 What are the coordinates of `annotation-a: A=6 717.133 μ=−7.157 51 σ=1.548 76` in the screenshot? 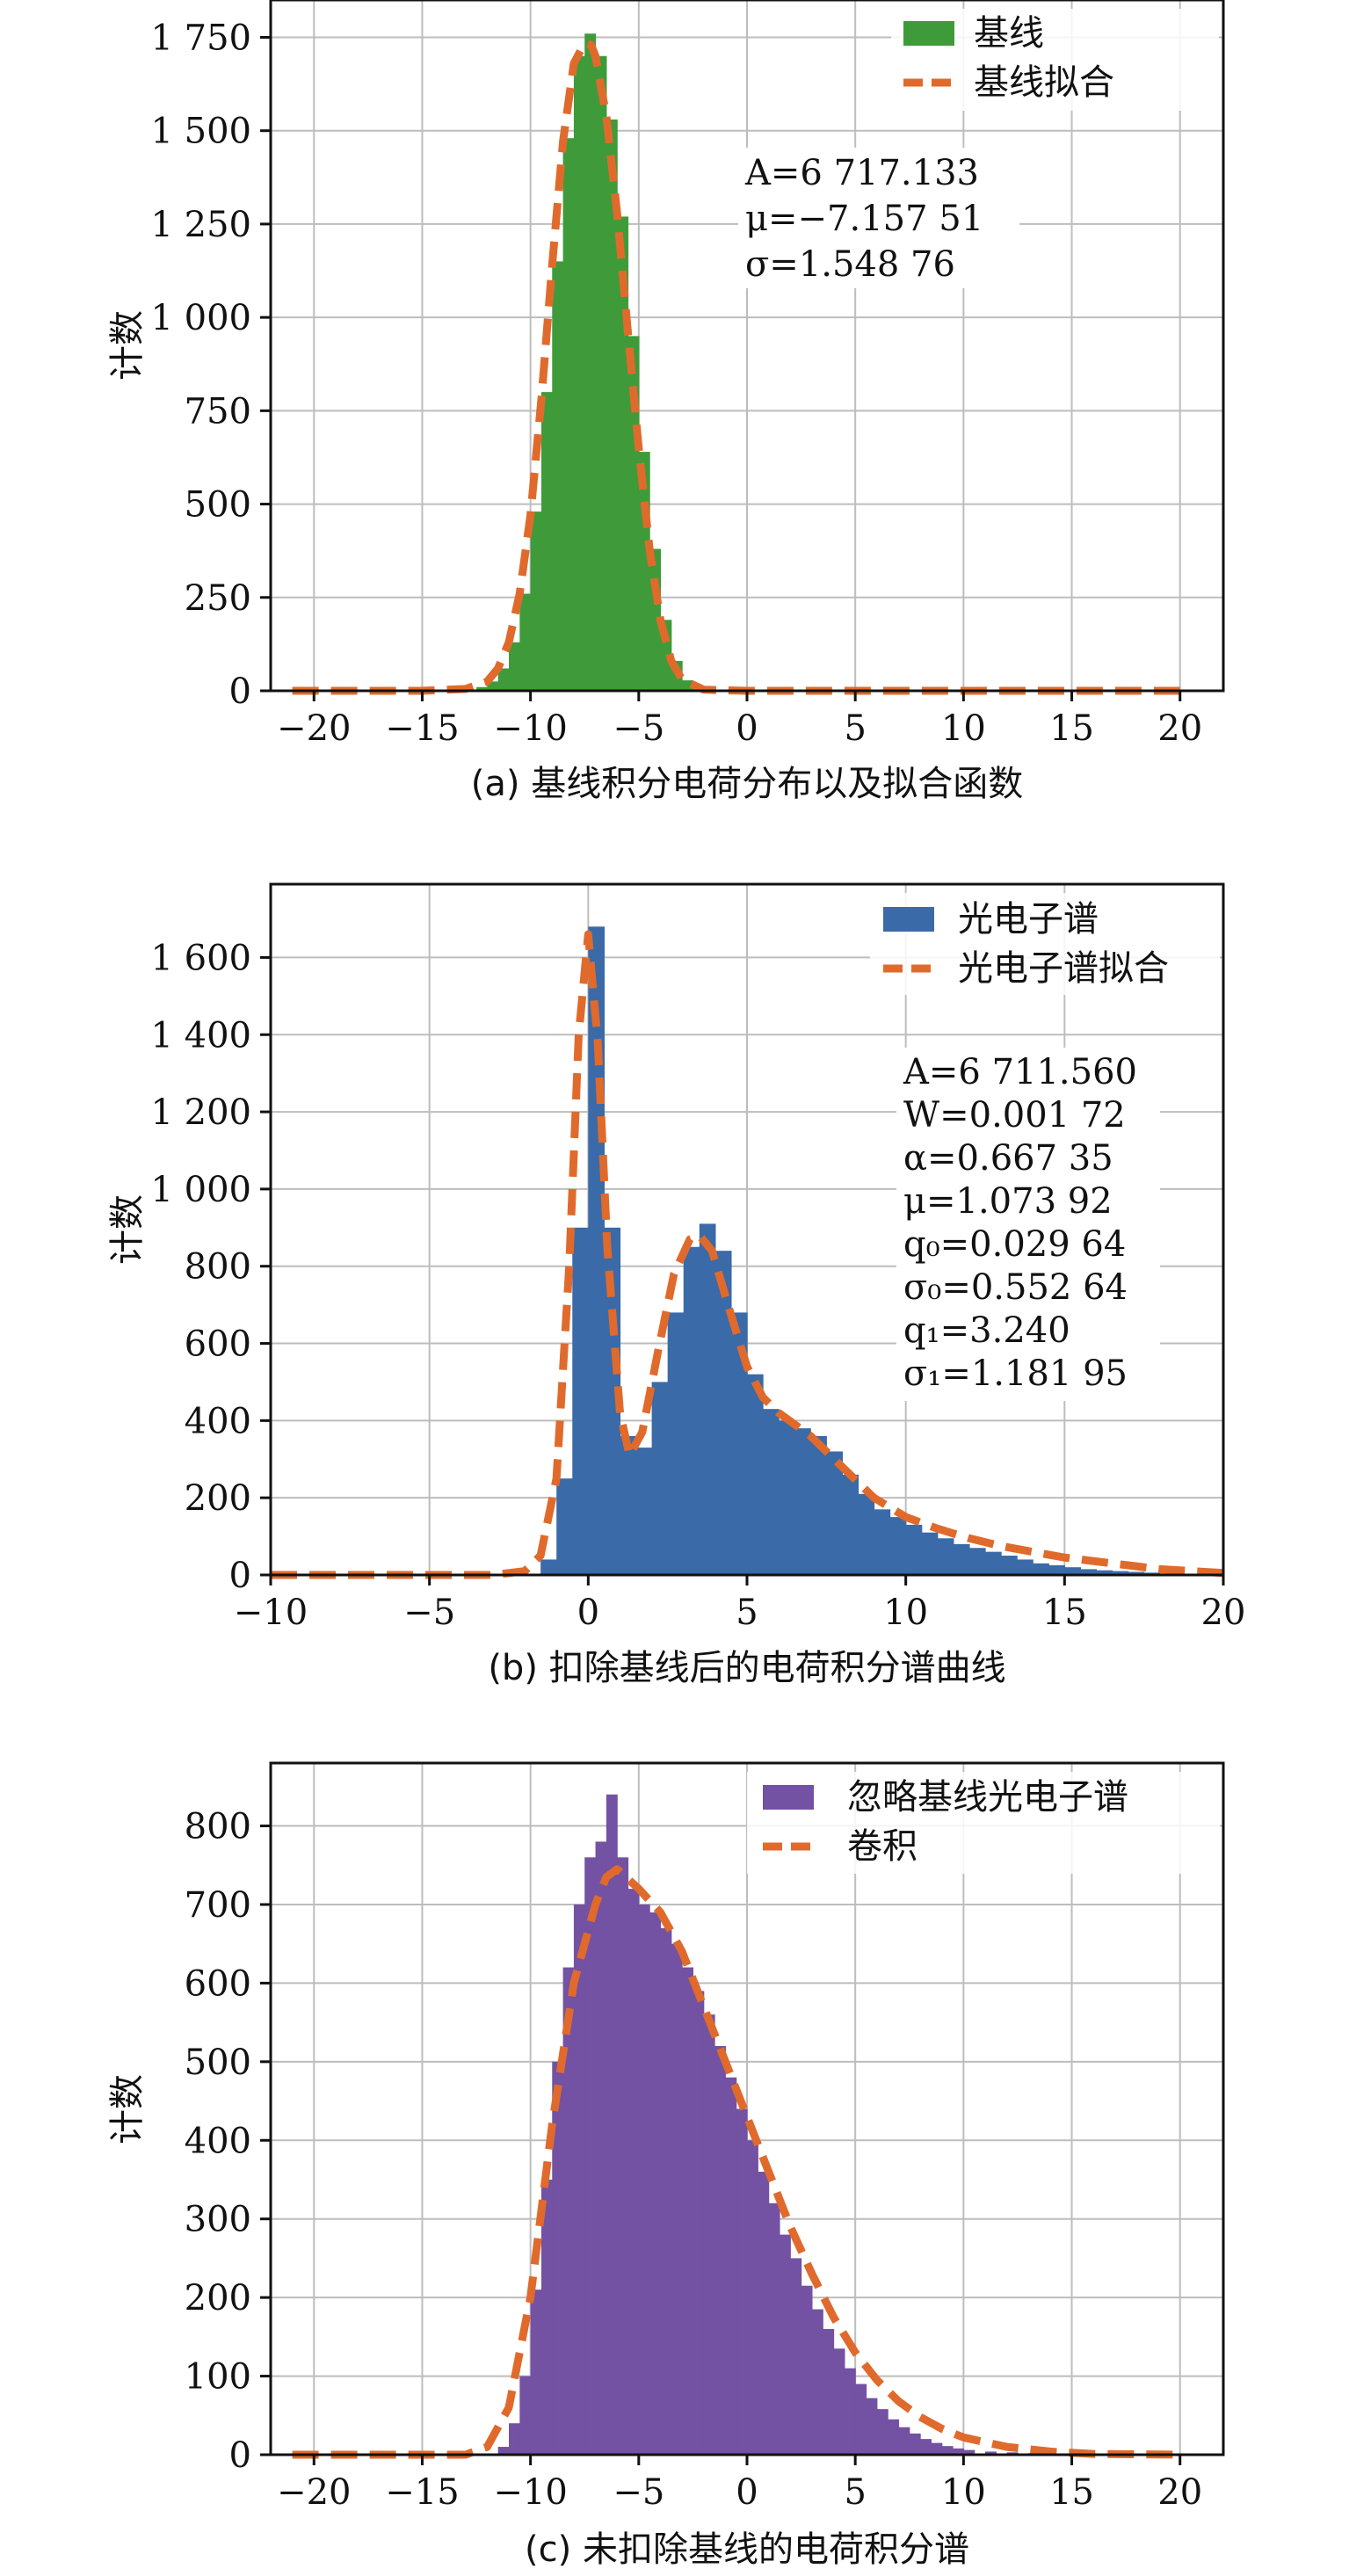 It's located at (878, 218).